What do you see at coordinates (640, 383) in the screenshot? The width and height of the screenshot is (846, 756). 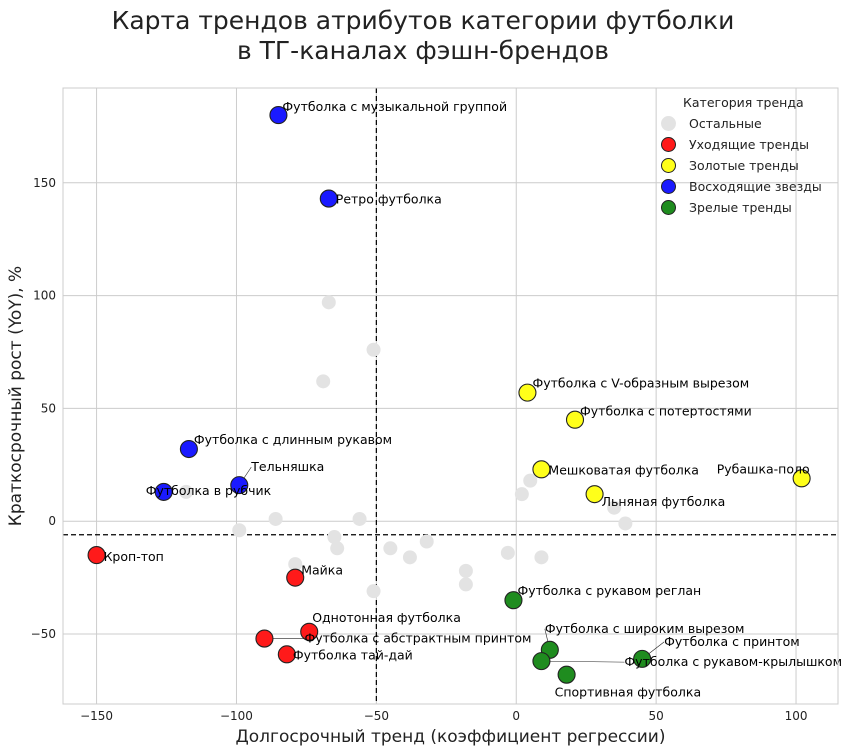 I see `point-label: Футболка с V-образным вырезом` at bounding box center [640, 383].